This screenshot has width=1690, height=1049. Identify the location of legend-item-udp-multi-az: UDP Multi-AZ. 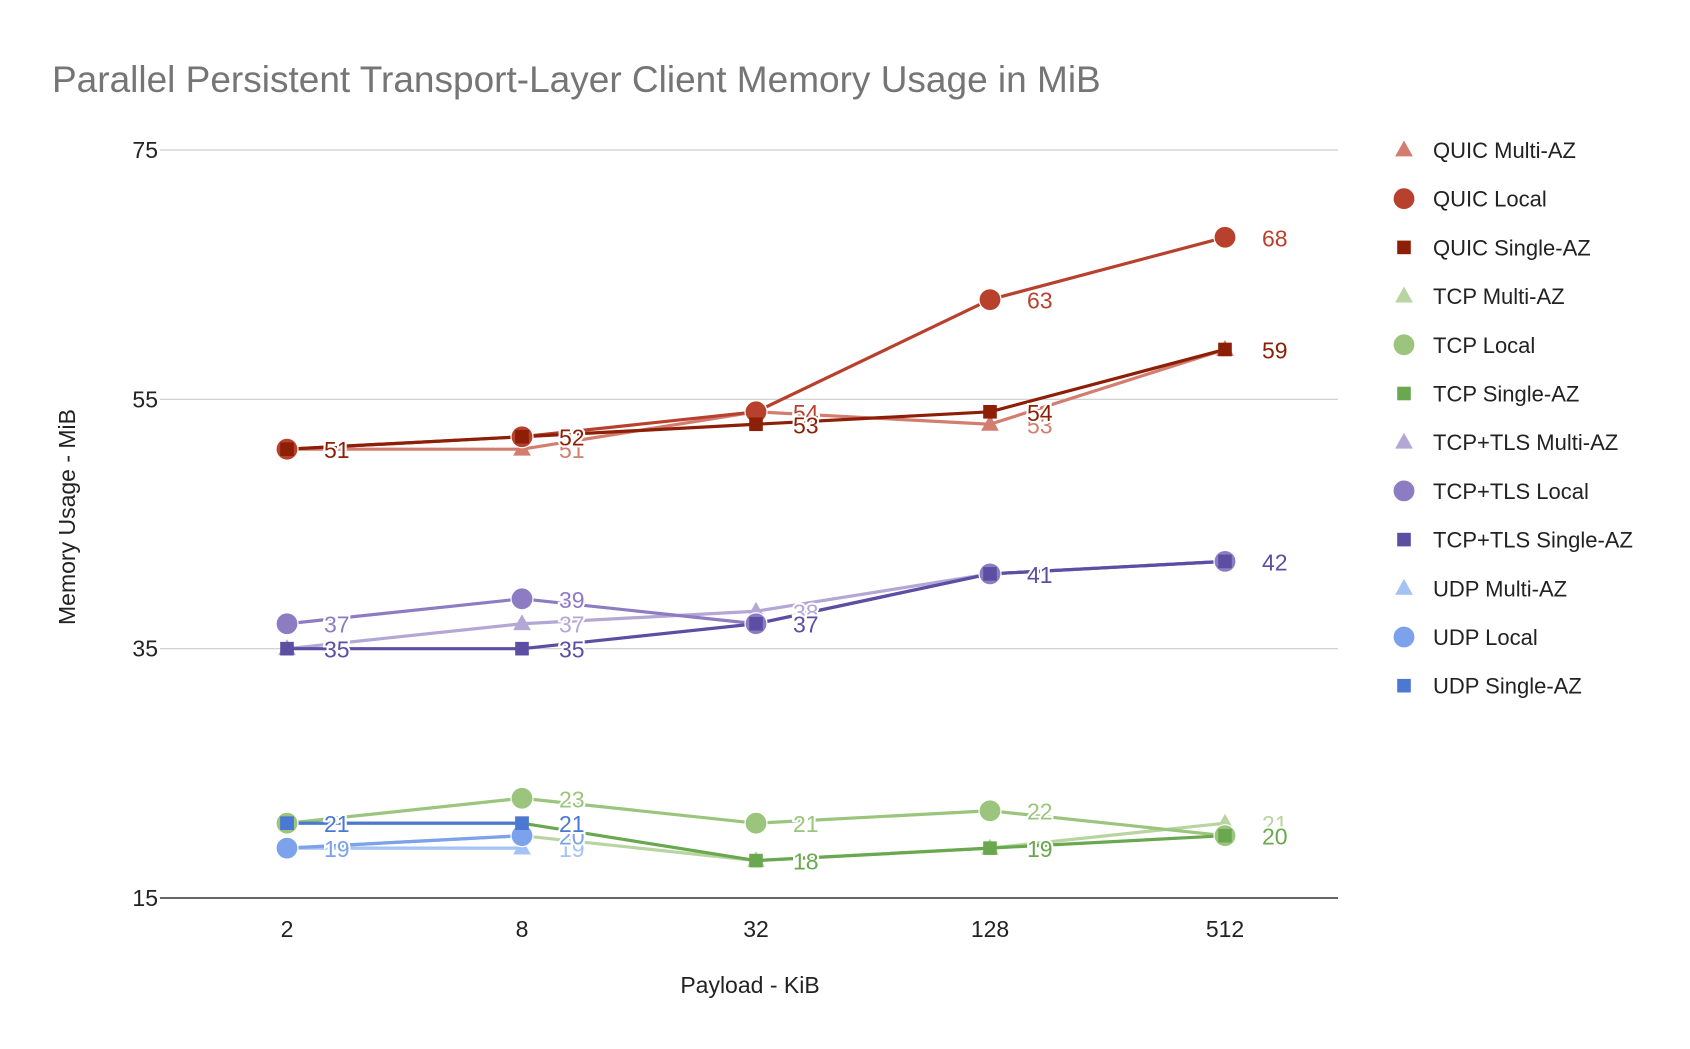
(1481, 588).